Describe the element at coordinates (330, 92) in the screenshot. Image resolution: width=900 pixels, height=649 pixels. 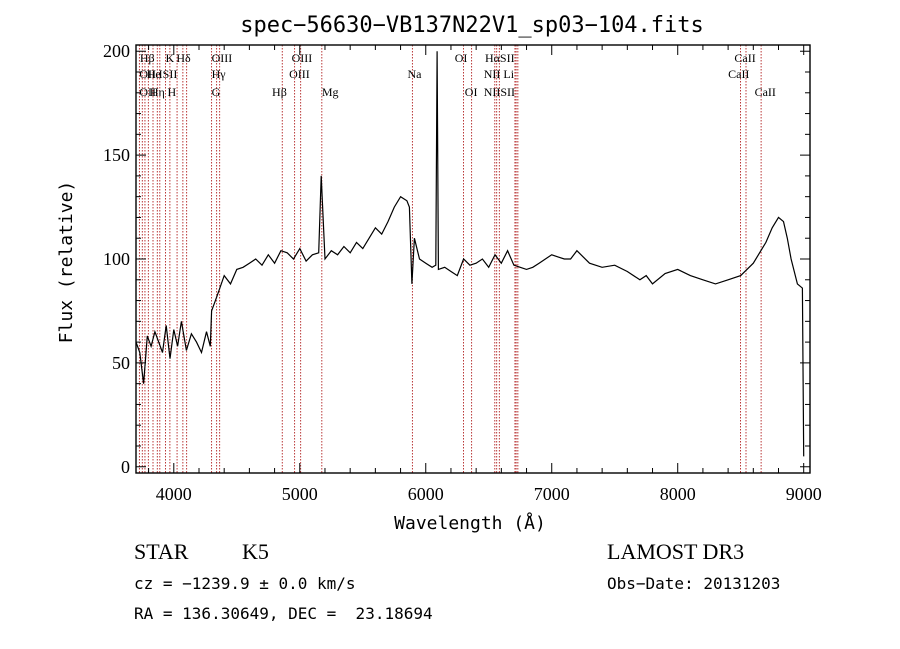
I see `line-annotation-15: Mg` at that location.